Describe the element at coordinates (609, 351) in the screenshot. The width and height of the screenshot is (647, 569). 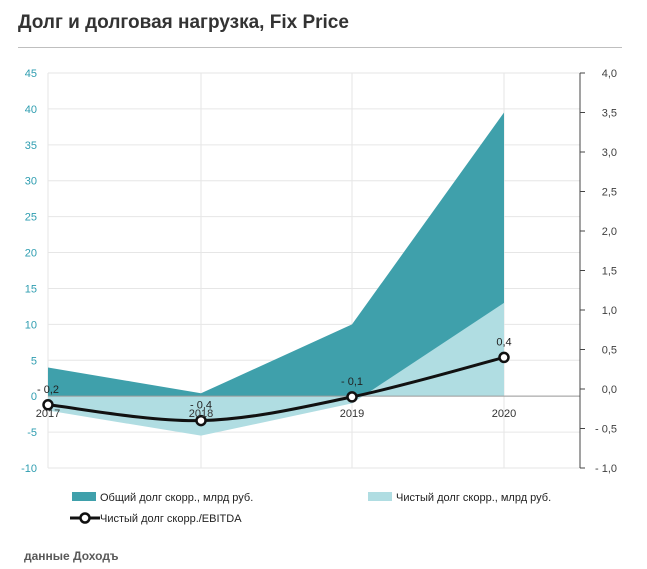
I see `y-right-tick-label: 0,5` at that location.